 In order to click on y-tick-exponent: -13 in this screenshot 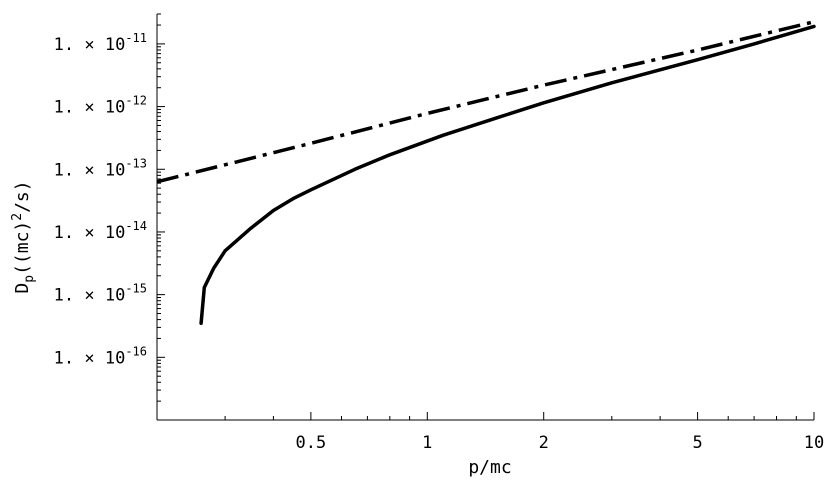, I will do `click(136, 163)`.